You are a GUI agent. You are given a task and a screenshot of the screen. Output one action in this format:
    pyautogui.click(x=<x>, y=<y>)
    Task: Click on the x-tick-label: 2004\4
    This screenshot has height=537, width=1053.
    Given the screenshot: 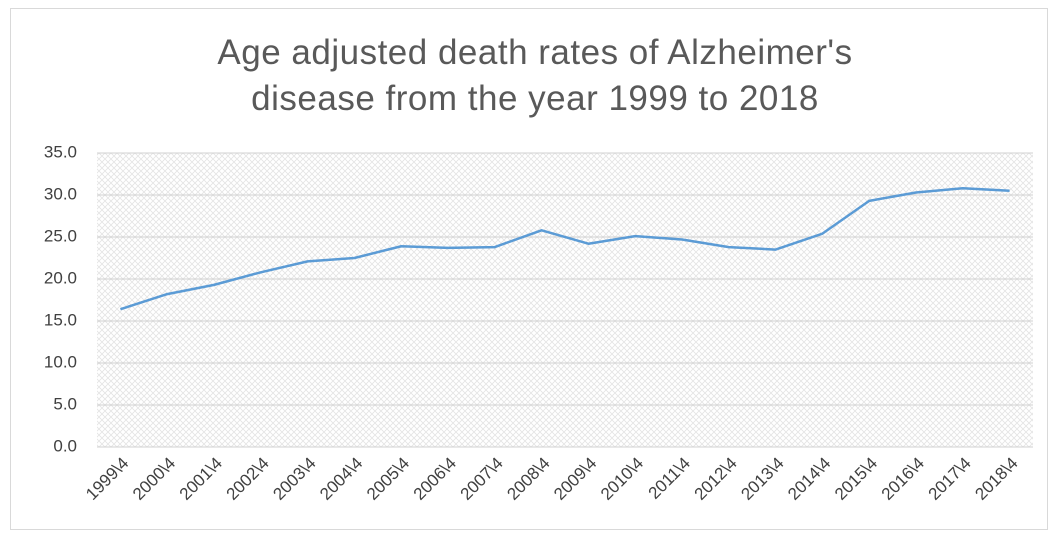 What is the action you would take?
    pyautogui.click(x=341, y=479)
    